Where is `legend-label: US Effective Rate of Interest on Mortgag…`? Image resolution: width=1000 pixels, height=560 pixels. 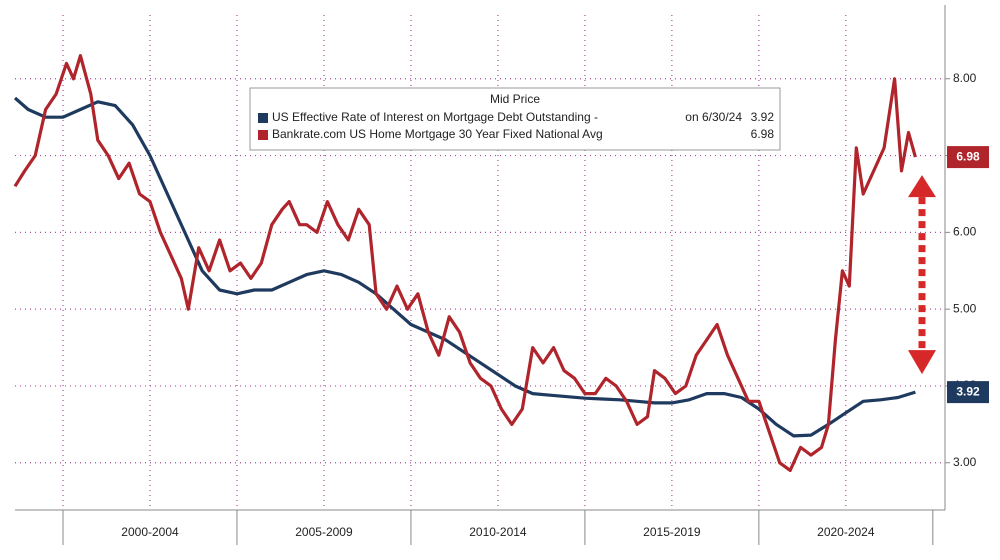 legend-label: US Effective Rate of Interest on Mortgag… is located at coordinates (435, 117).